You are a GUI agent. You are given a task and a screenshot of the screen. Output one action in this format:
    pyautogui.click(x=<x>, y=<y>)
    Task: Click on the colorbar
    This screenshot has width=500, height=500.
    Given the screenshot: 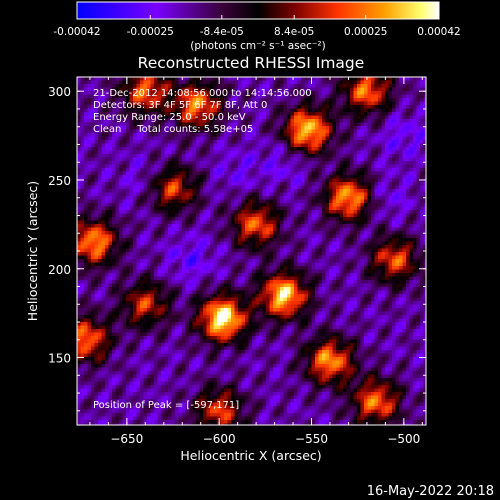 What is the action you would take?
    pyautogui.click(x=258, y=10)
    